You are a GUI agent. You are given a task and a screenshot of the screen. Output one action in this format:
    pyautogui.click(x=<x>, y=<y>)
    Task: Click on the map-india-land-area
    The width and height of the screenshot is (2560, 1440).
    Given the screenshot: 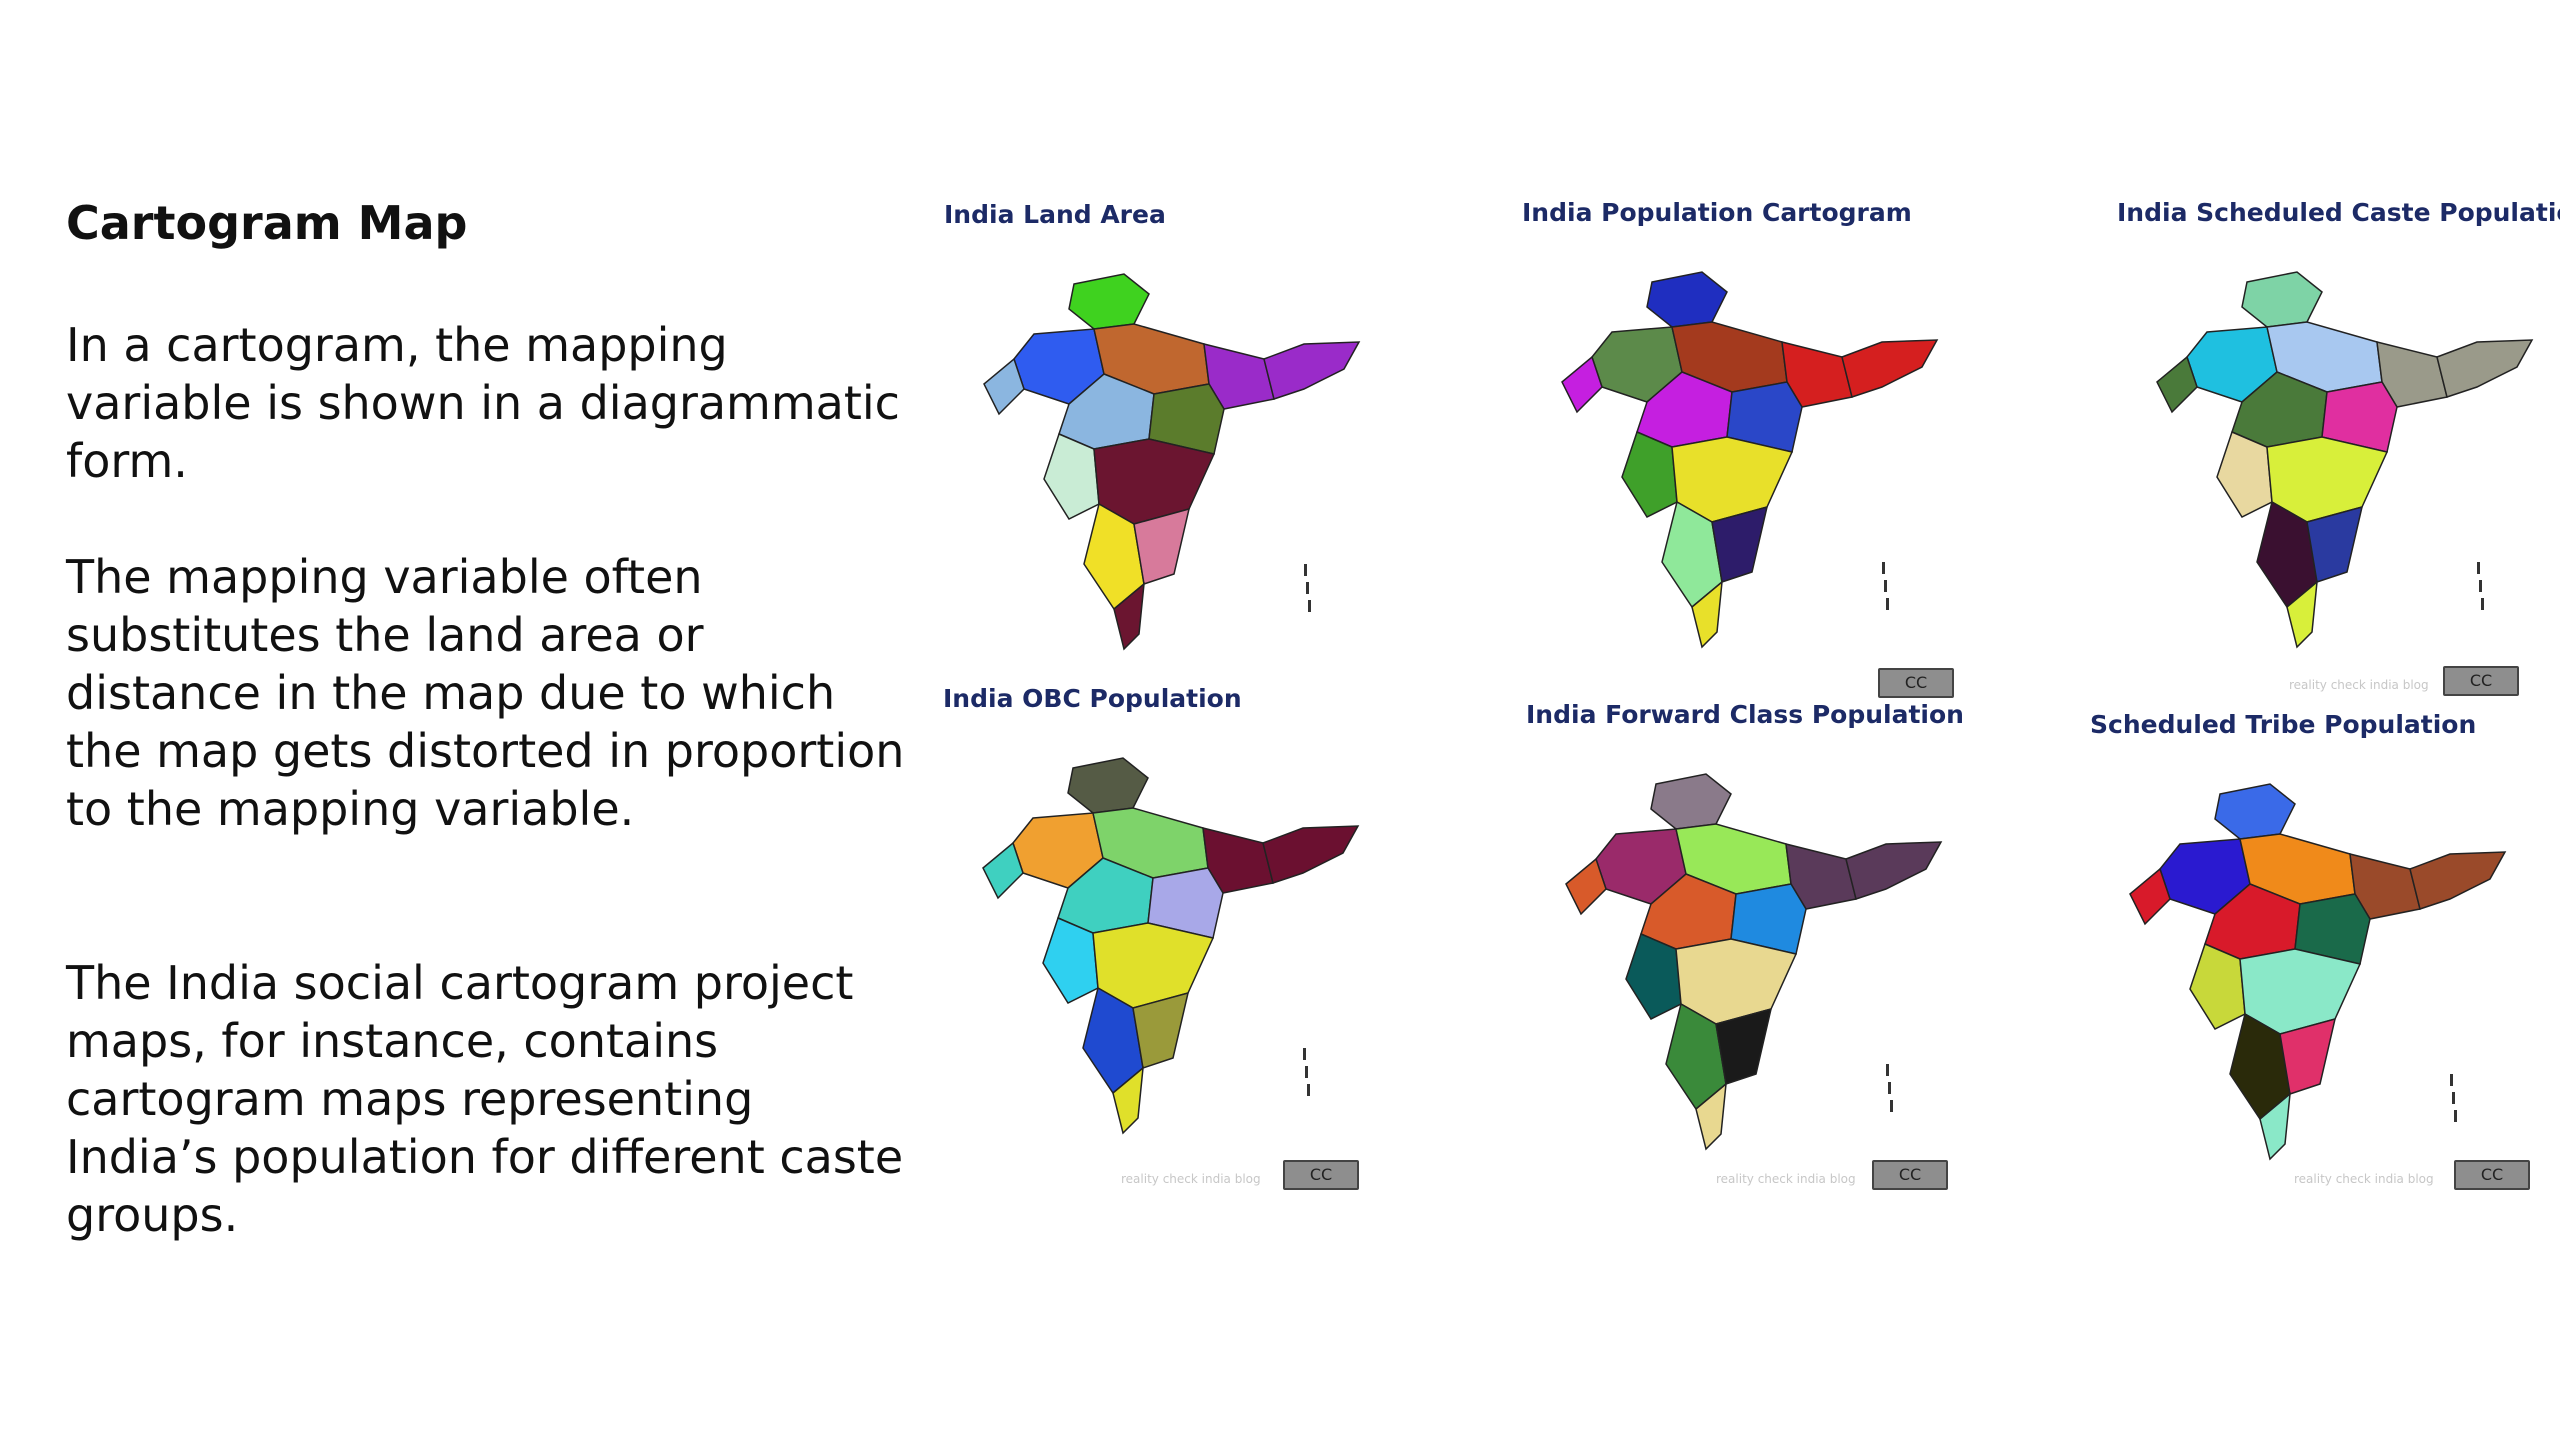 What is the action you would take?
    pyautogui.click(x=1172, y=462)
    